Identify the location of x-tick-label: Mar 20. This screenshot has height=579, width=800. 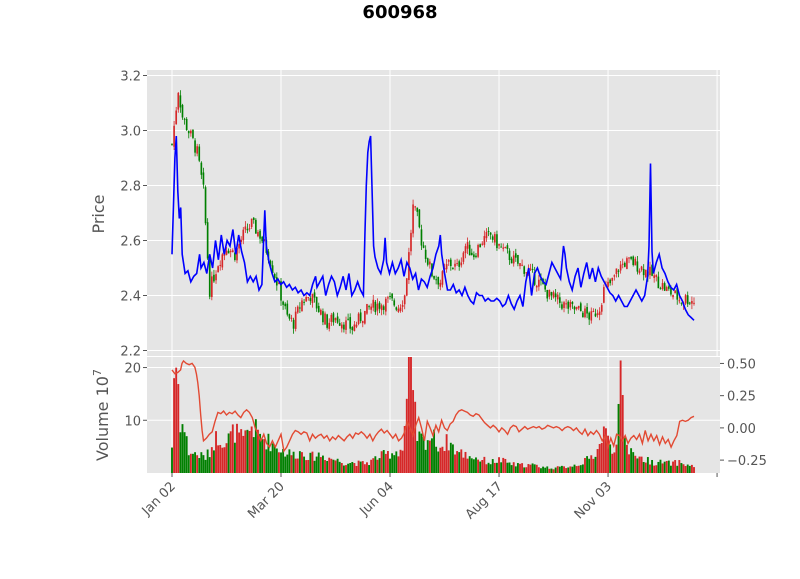
(266, 500).